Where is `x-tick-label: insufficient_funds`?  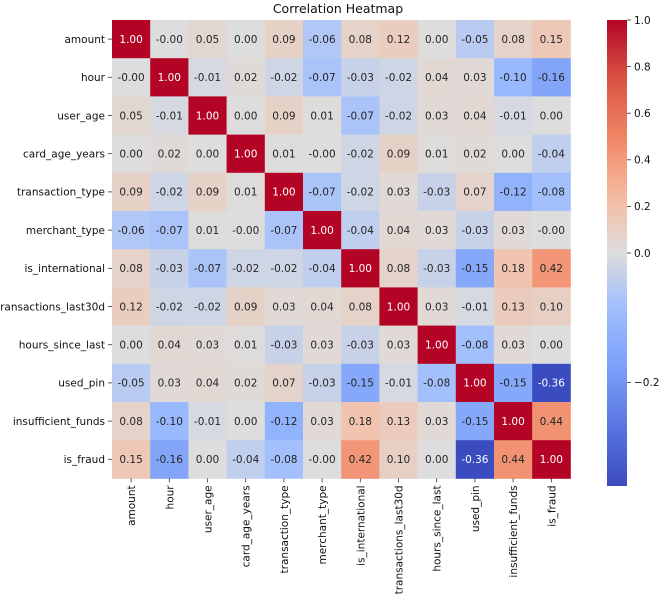
x-tick-label: insufficient_funds is located at coordinates (514, 531).